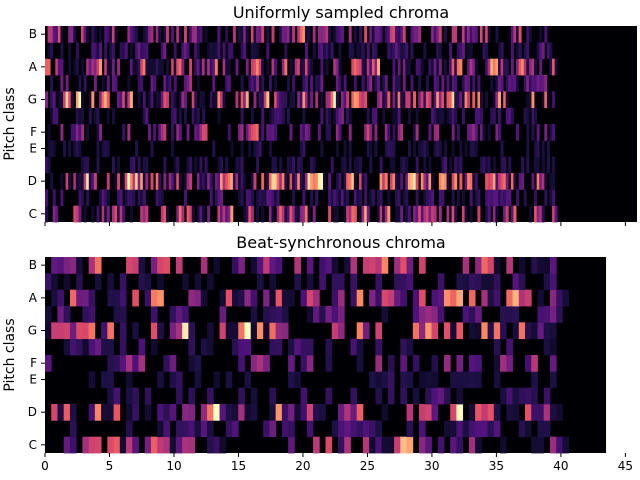  What do you see at coordinates (33, 265) in the screenshot?
I see `y-tick-label: B` at bounding box center [33, 265].